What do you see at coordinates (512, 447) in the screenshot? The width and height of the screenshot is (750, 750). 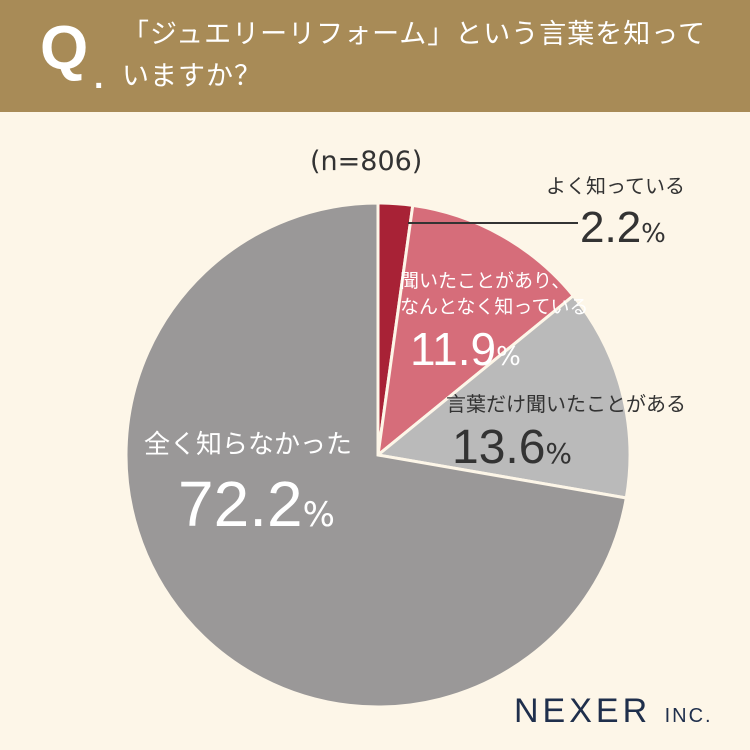 I see `label-slice-3-value: 13.6%` at bounding box center [512, 447].